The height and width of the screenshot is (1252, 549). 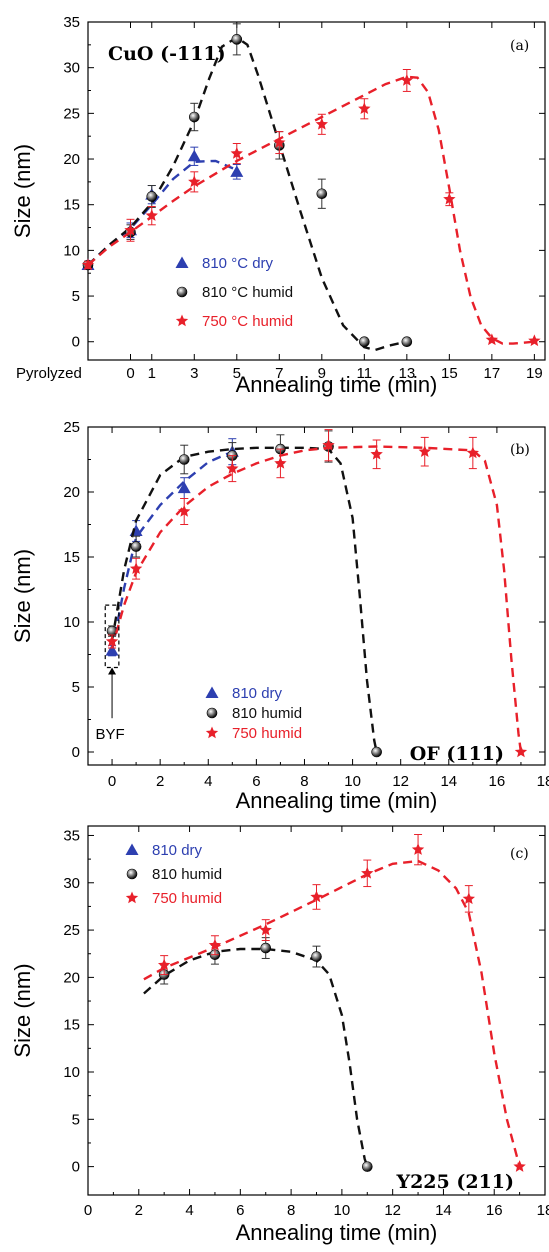 I want to click on x-tick-label: 19, so click(x=534, y=373).